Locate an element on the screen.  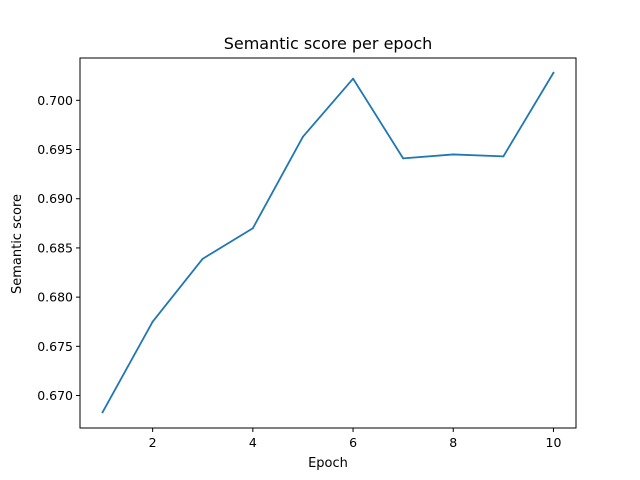
y-tick-label: 0.695 is located at coordinates (55, 149).